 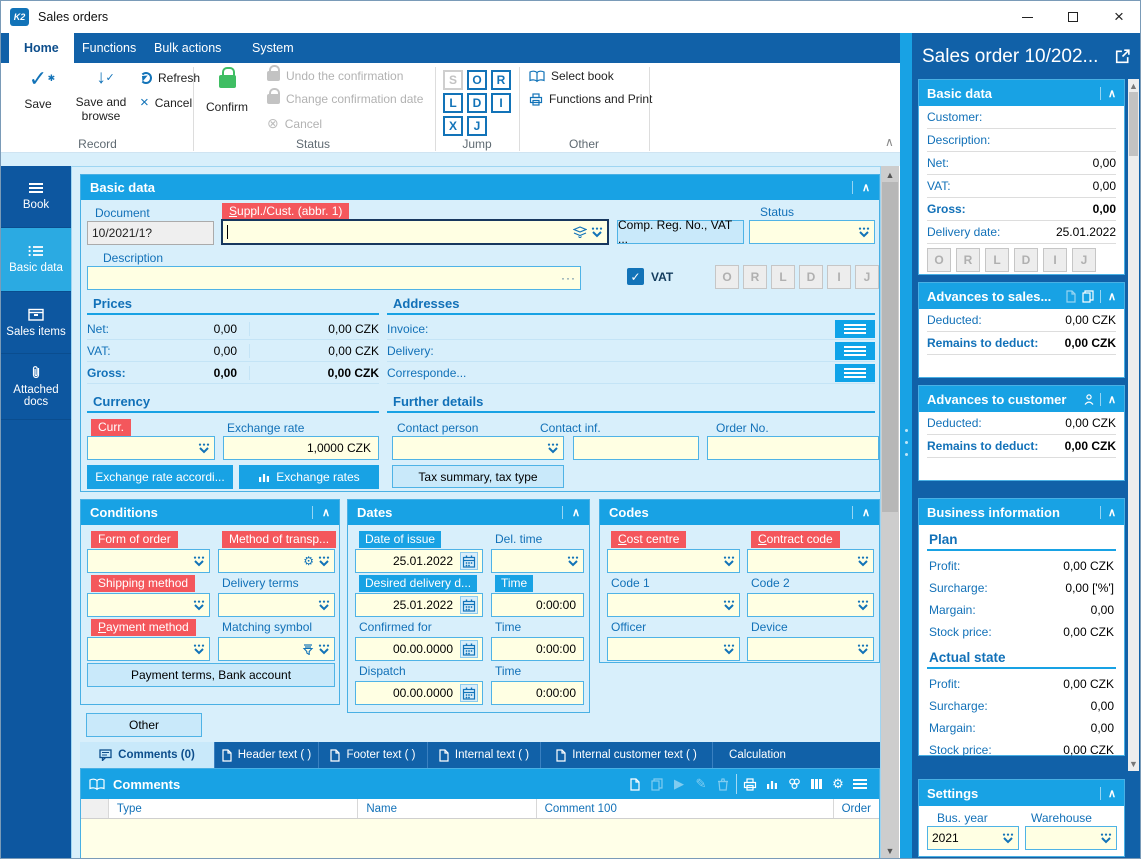 I want to click on tab-home: Home, so click(x=41, y=48).